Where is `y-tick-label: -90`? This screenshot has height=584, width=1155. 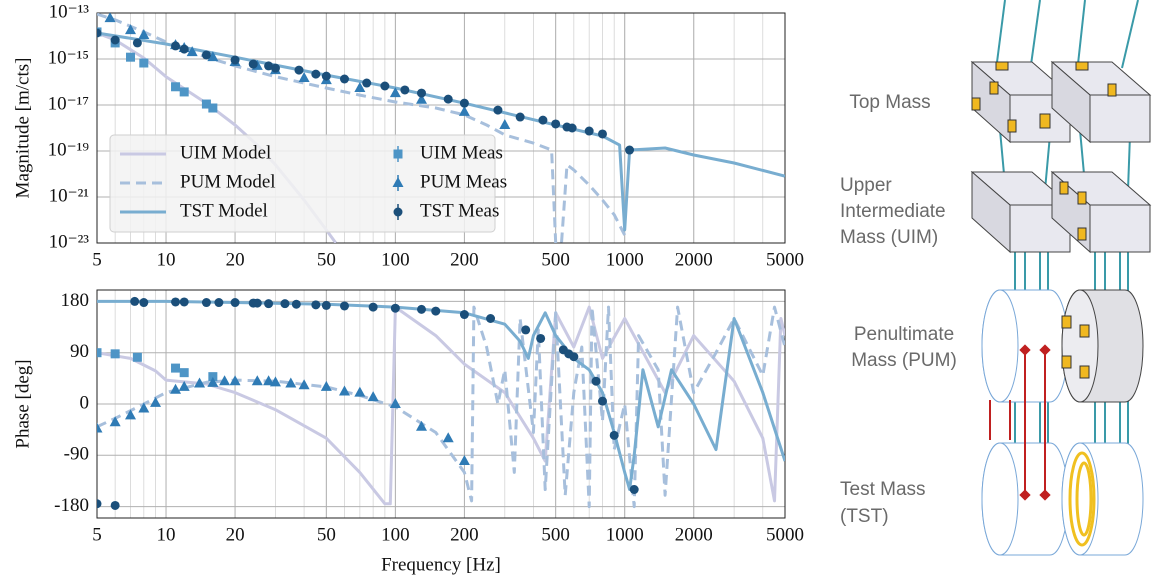 y-tick-label: -90 is located at coordinates (76, 454).